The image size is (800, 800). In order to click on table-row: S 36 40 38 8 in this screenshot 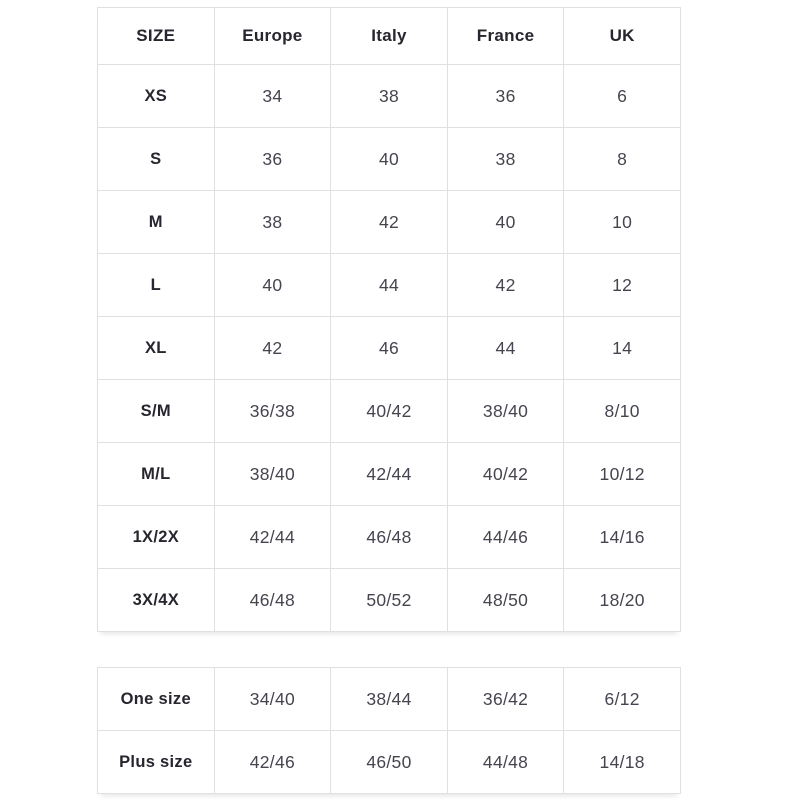, I will do `click(389, 159)`.